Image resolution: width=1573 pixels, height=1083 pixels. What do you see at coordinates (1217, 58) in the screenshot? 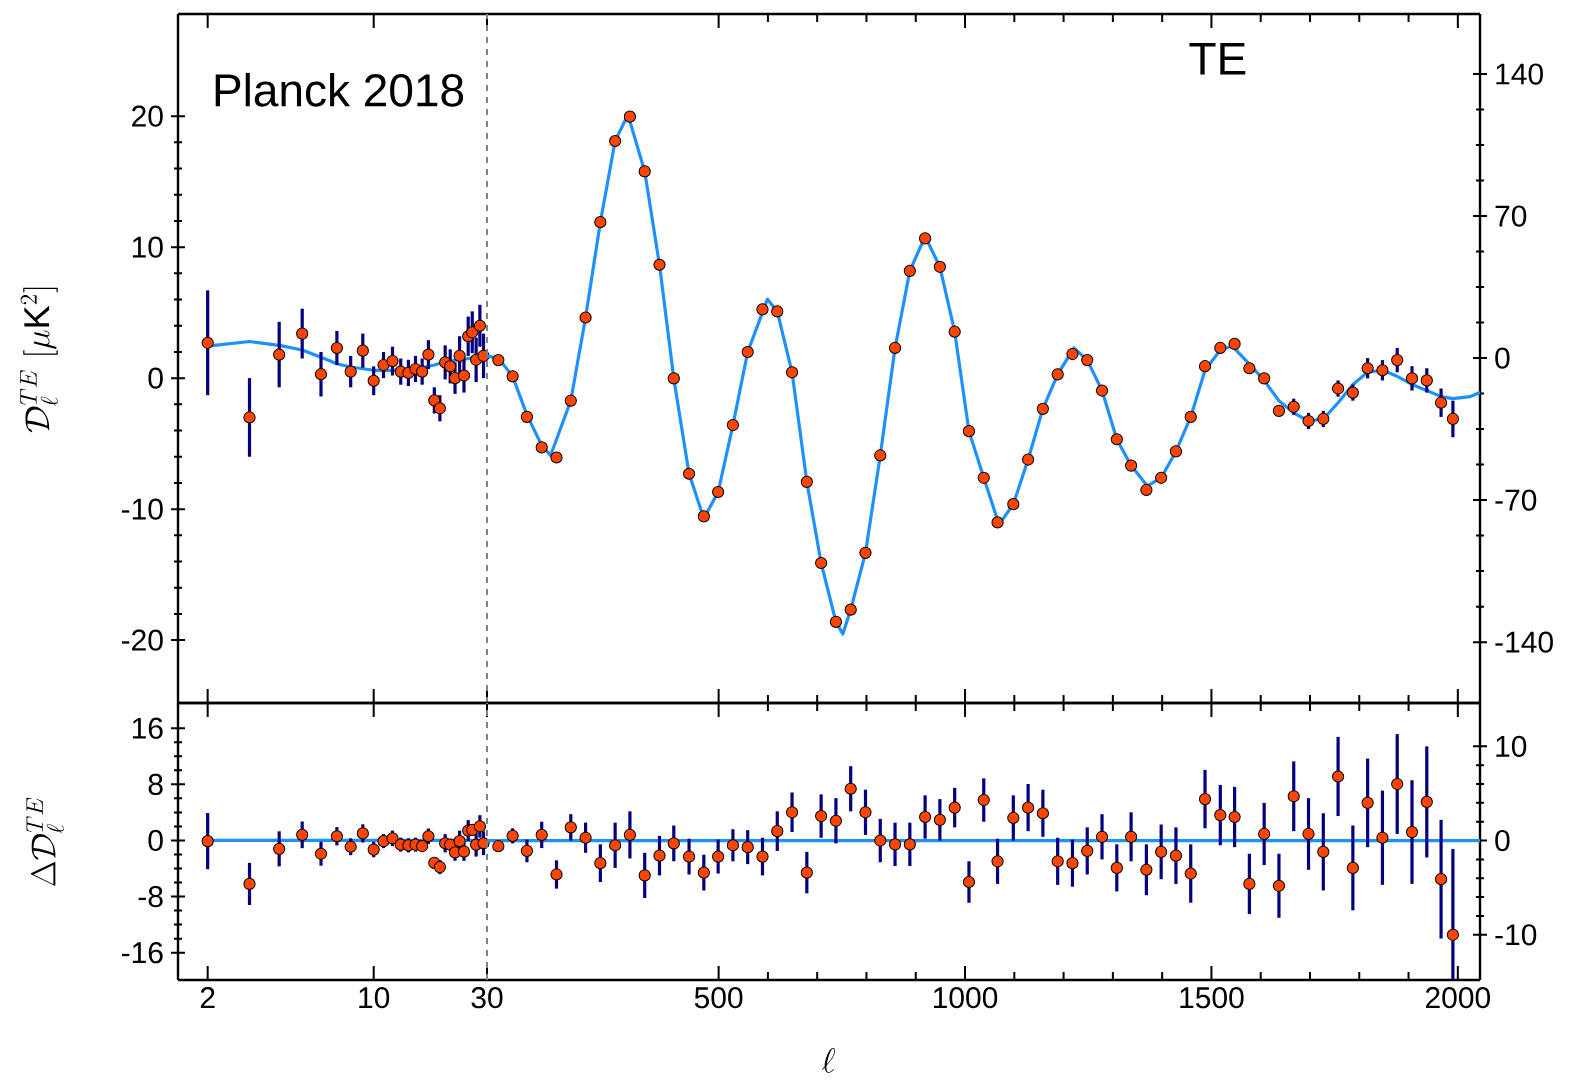
I see `annotation: TE` at bounding box center [1217, 58].